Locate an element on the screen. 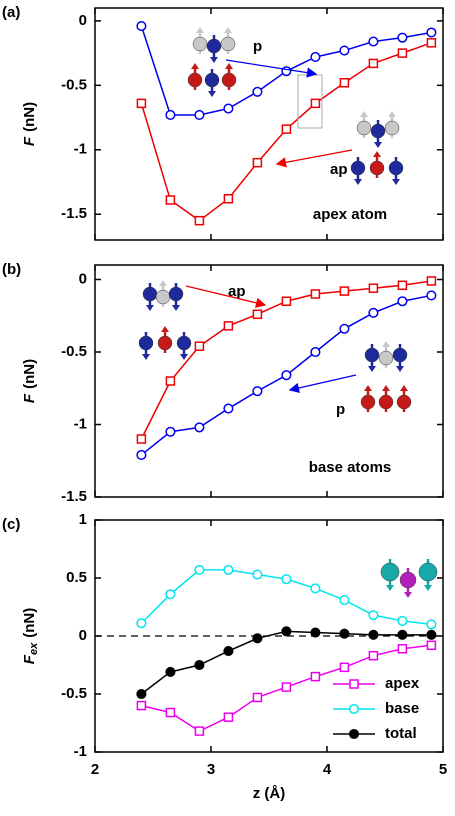 The image size is (455, 816). legend-label: apex is located at coordinates (402, 683).